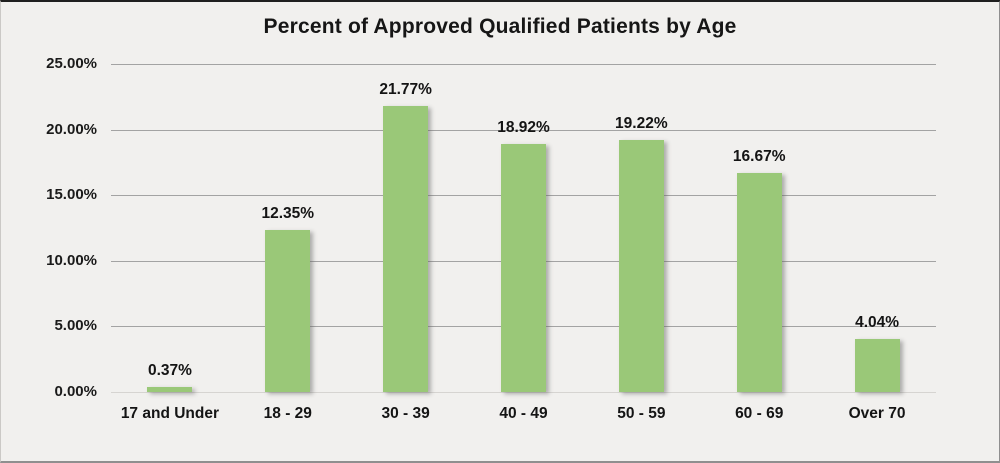 The width and height of the screenshot is (1000, 463). I want to click on x-axis-label: 18 - 29, so click(287, 413).